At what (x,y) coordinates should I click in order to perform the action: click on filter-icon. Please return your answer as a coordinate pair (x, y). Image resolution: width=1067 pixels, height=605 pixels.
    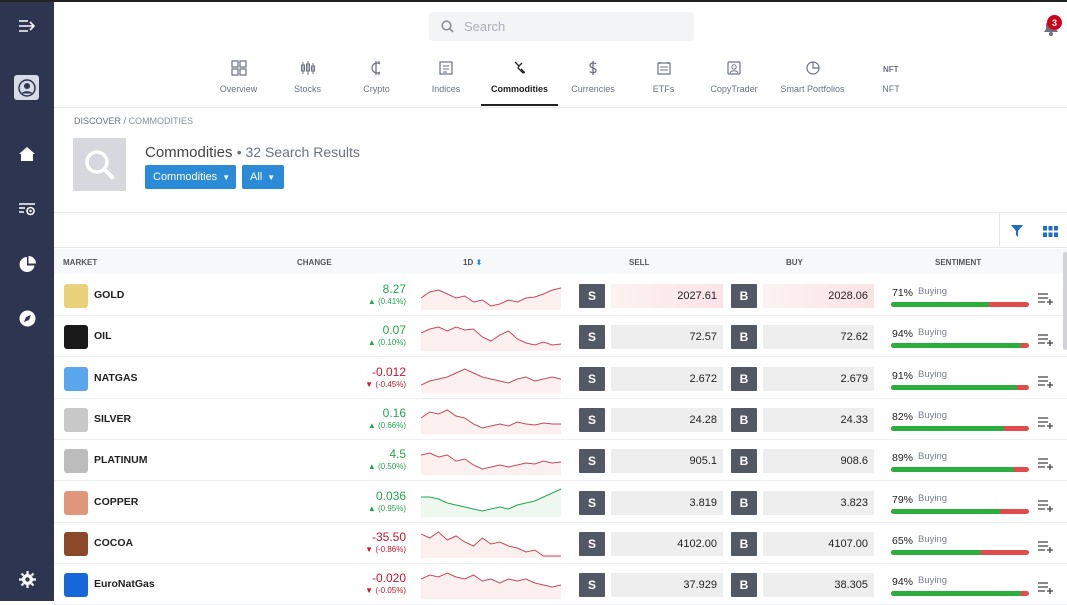
    Looking at the image, I should click on (1017, 231).